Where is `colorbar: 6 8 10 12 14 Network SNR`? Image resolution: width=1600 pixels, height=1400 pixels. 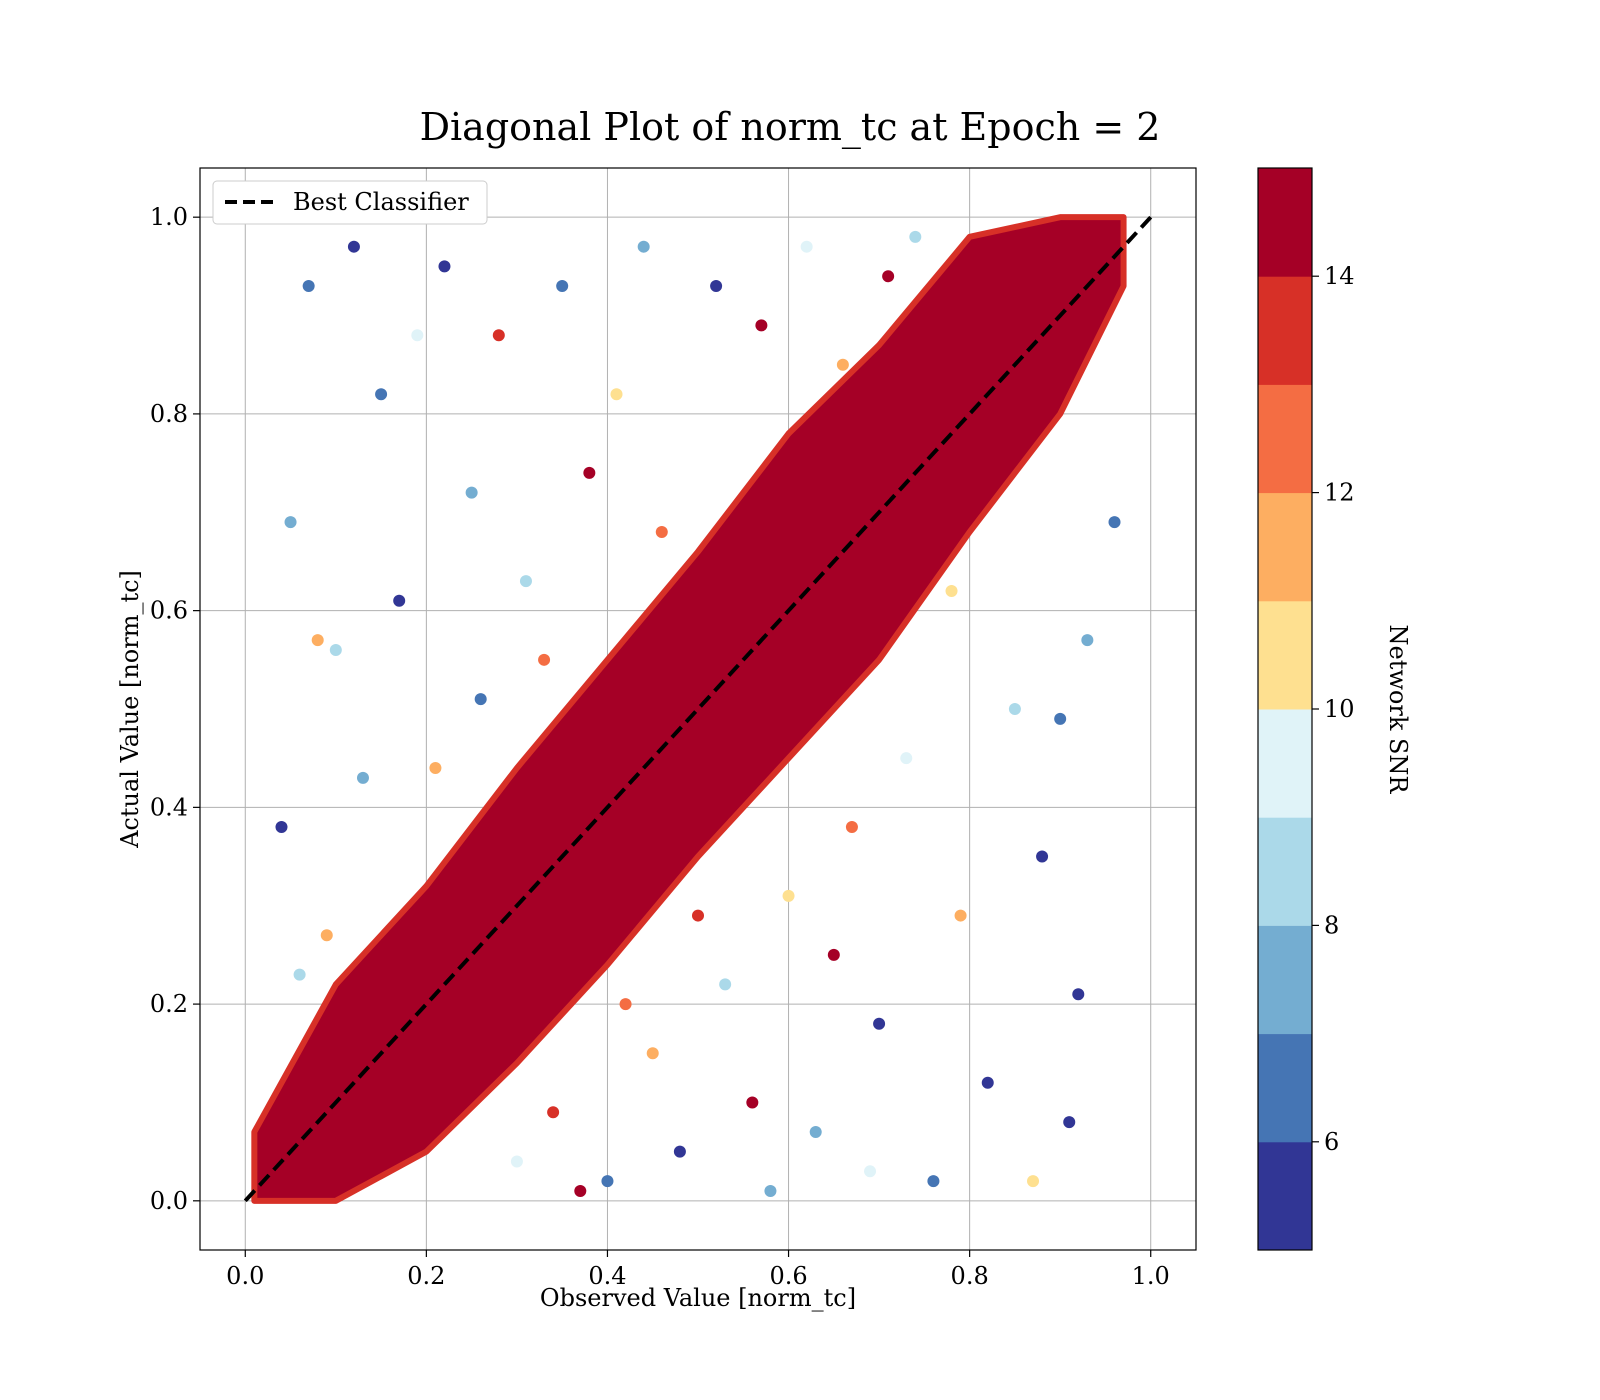
colorbar: 6 8 10 12 14 Network SNR is located at coordinates (1334, 709).